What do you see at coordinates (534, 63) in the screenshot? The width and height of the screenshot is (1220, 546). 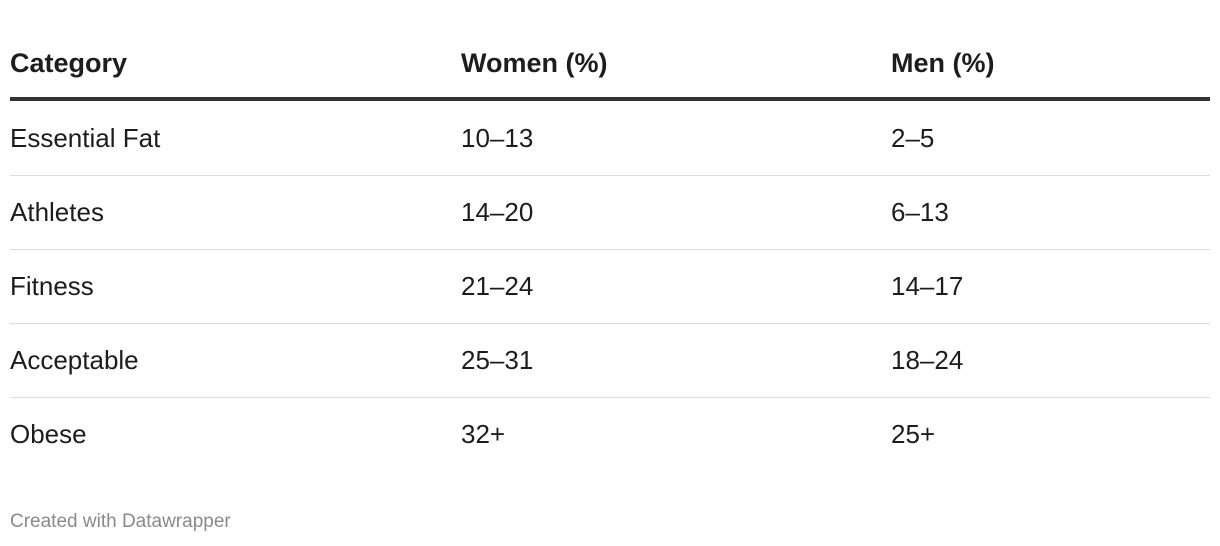 I see `column-header: Women (%)` at bounding box center [534, 63].